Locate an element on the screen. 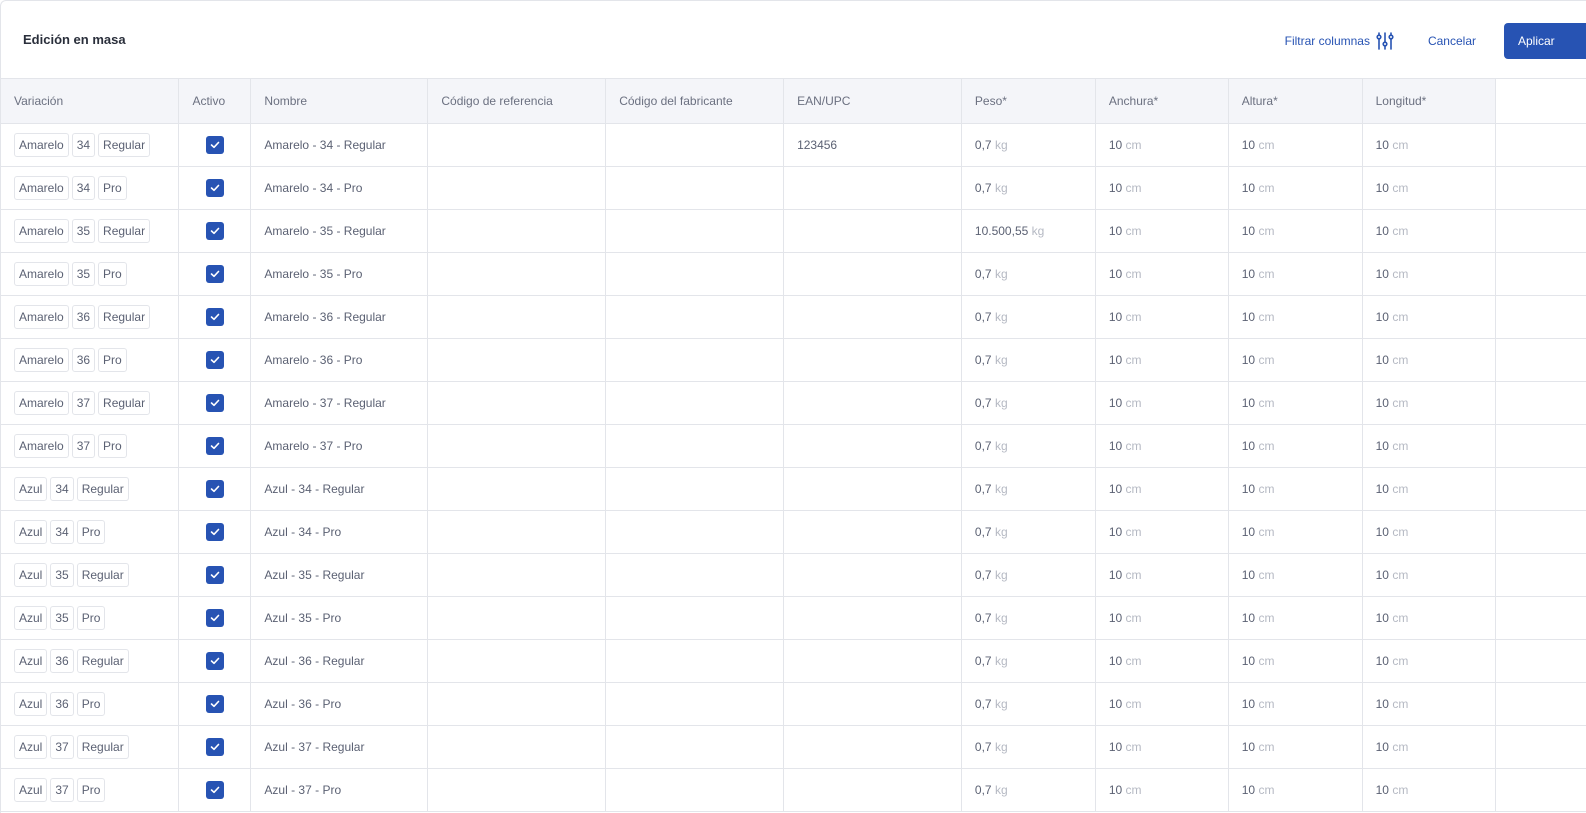  name-cell: Azul - 37 - Regular is located at coordinates (339, 747).